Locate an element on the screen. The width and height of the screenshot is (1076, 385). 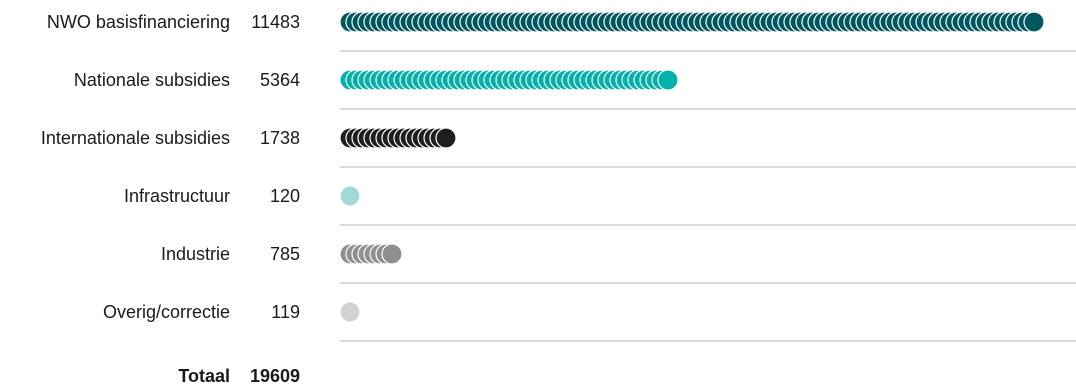
value-label: 785 is located at coordinates (285, 254).